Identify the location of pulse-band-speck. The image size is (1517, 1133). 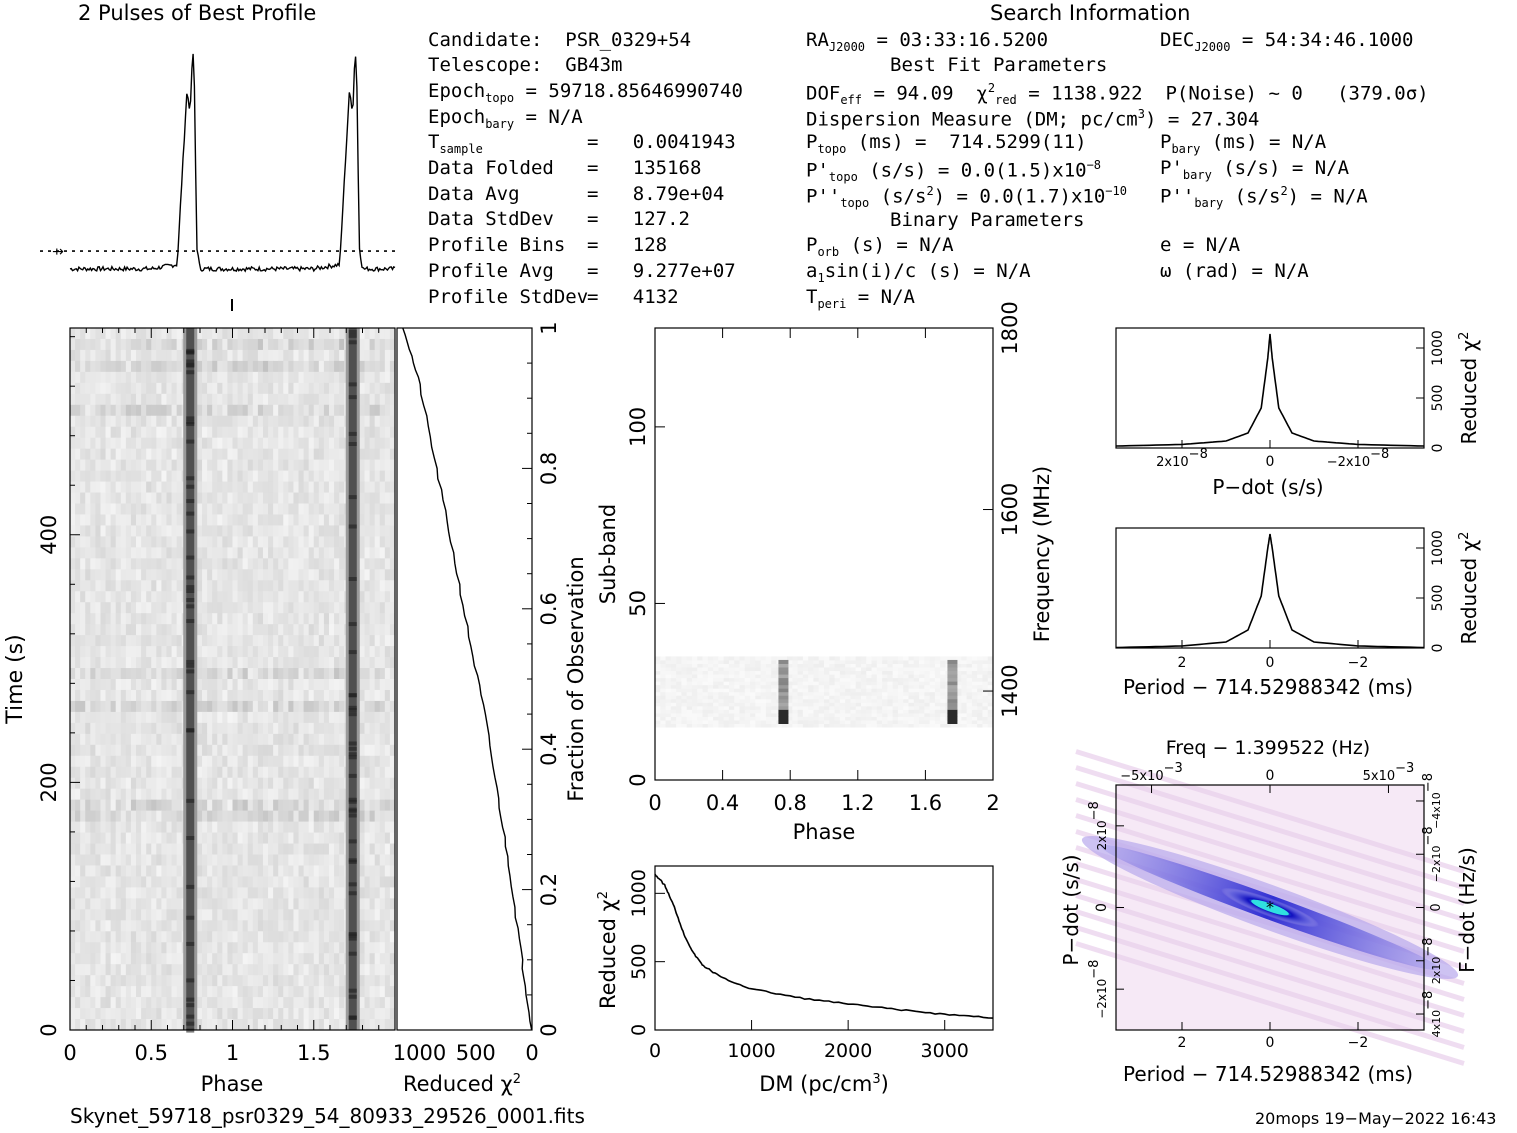
(352, 695).